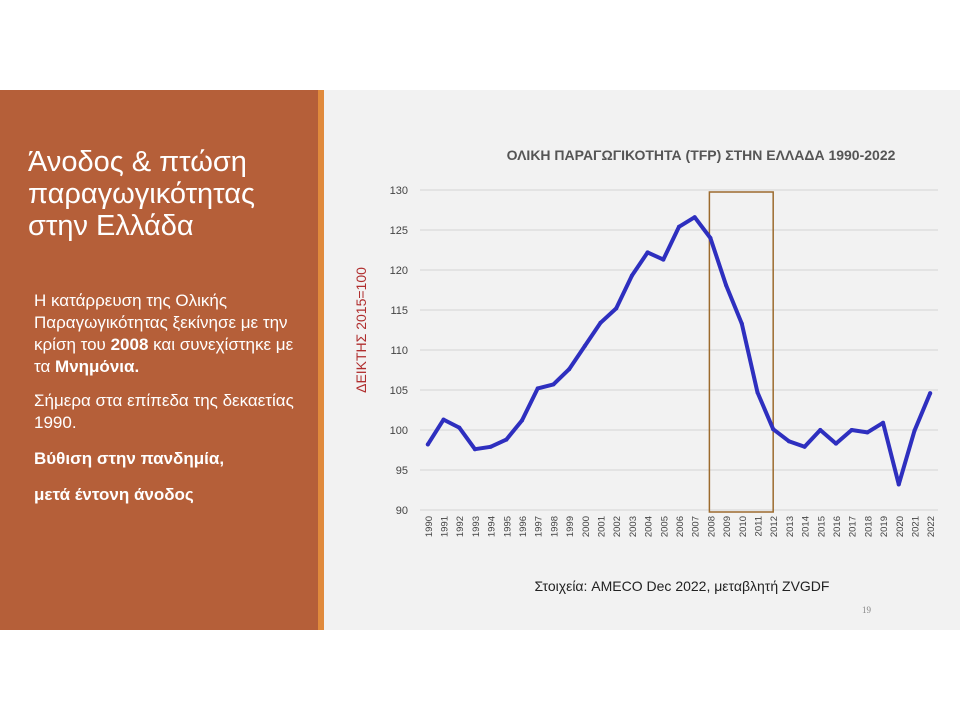 The image size is (960, 720). I want to click on y-tick-label: 120, so click(399, 271).